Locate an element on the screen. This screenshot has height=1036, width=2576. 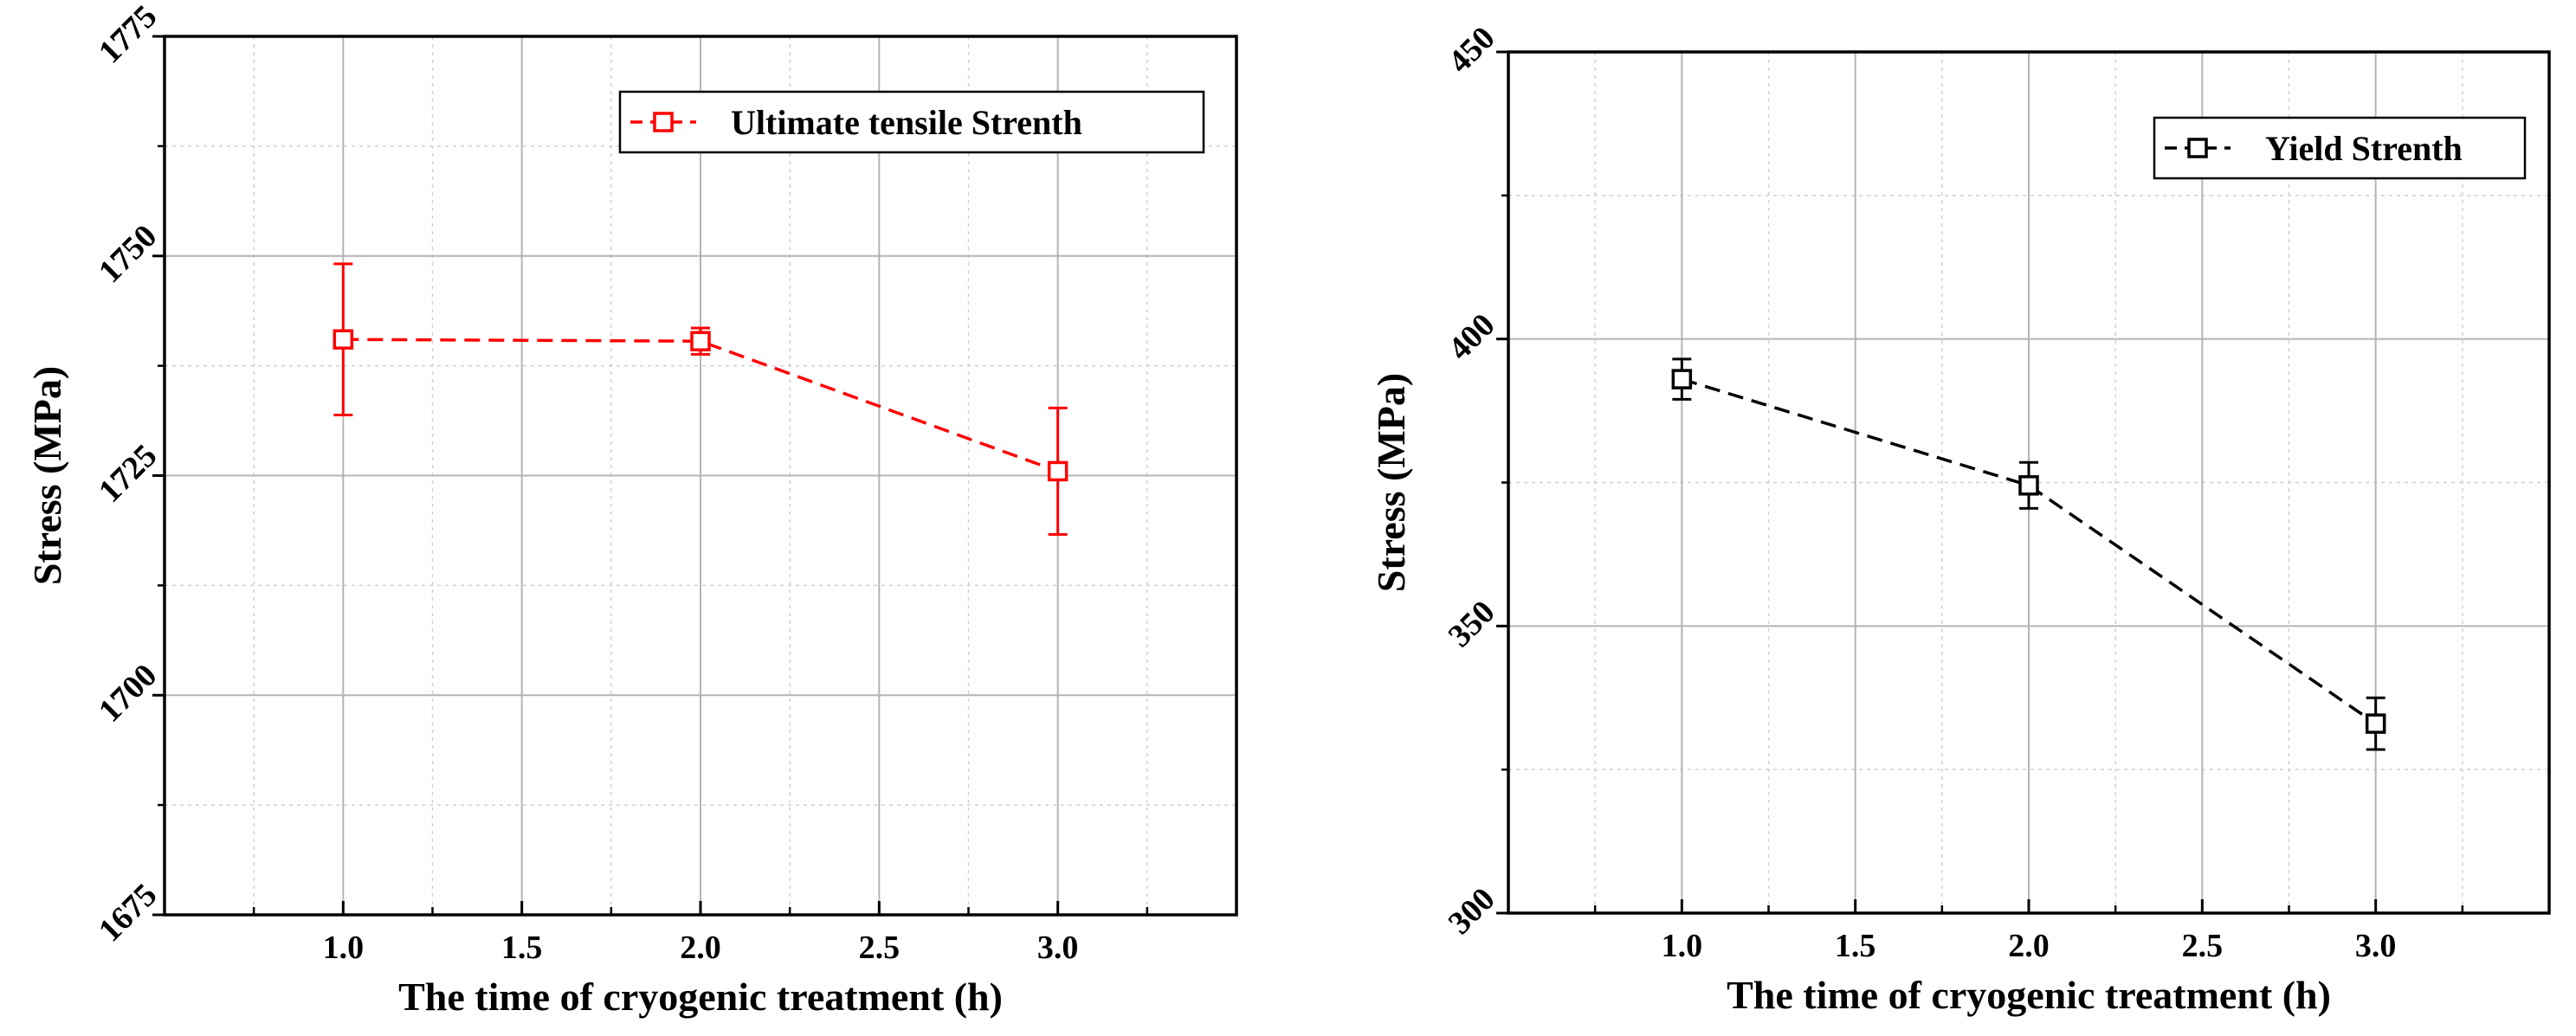
legend-label: Yield Strenth is located at coordinates (2364, 148).